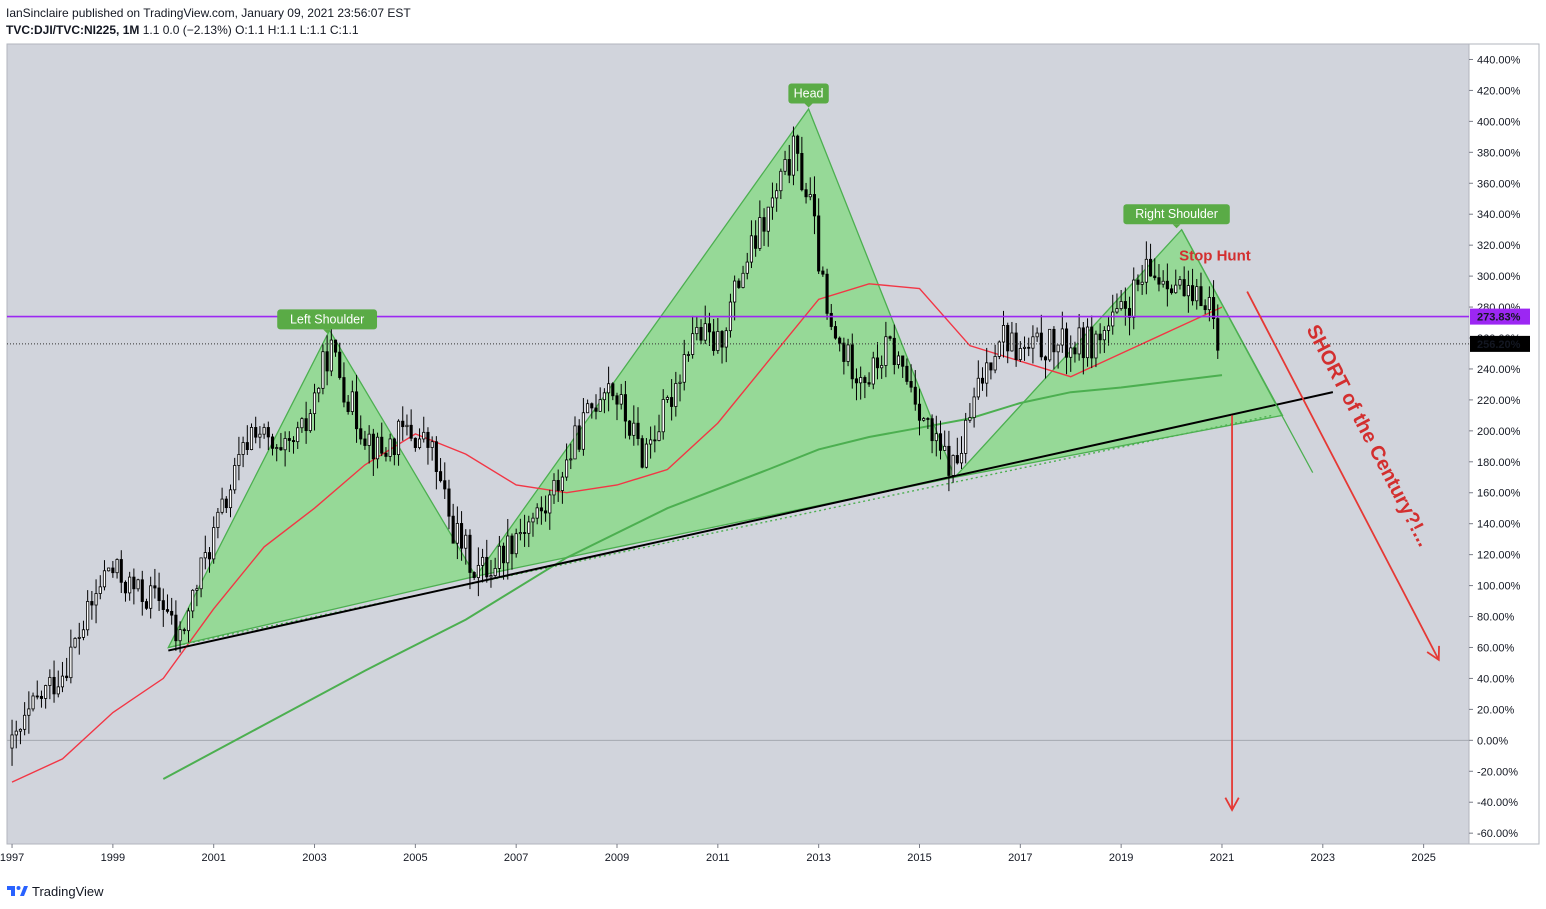 This screenshot has width=1546, height=909. I want to click on tradingview-brand: TradingView, so click(68, 891).